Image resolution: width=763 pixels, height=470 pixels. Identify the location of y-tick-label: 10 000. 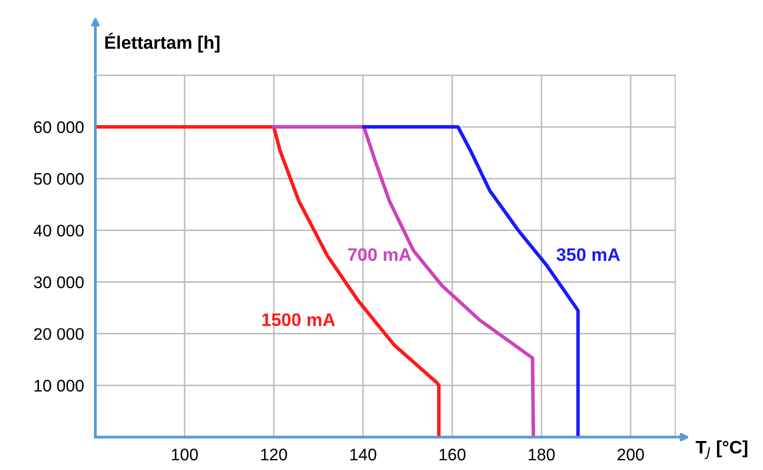
(59, 386).